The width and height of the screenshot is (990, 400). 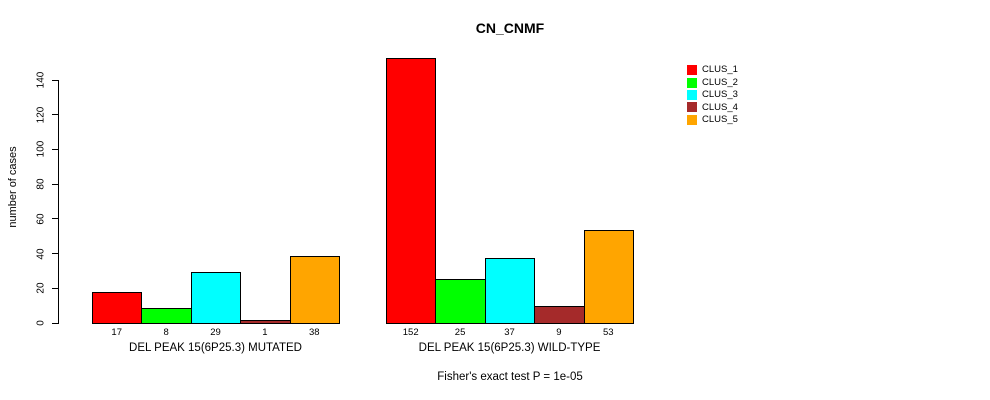 I want to click on legend-label: CLUS_3, so click(x=720, y=95).